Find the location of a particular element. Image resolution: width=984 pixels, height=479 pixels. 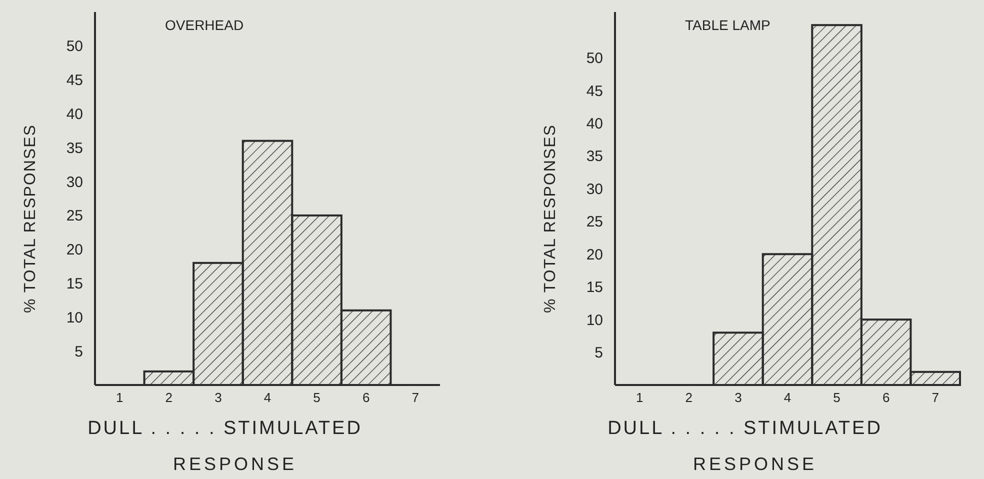

chart-title: OVERHEAD is located at coordinates (204, 25).